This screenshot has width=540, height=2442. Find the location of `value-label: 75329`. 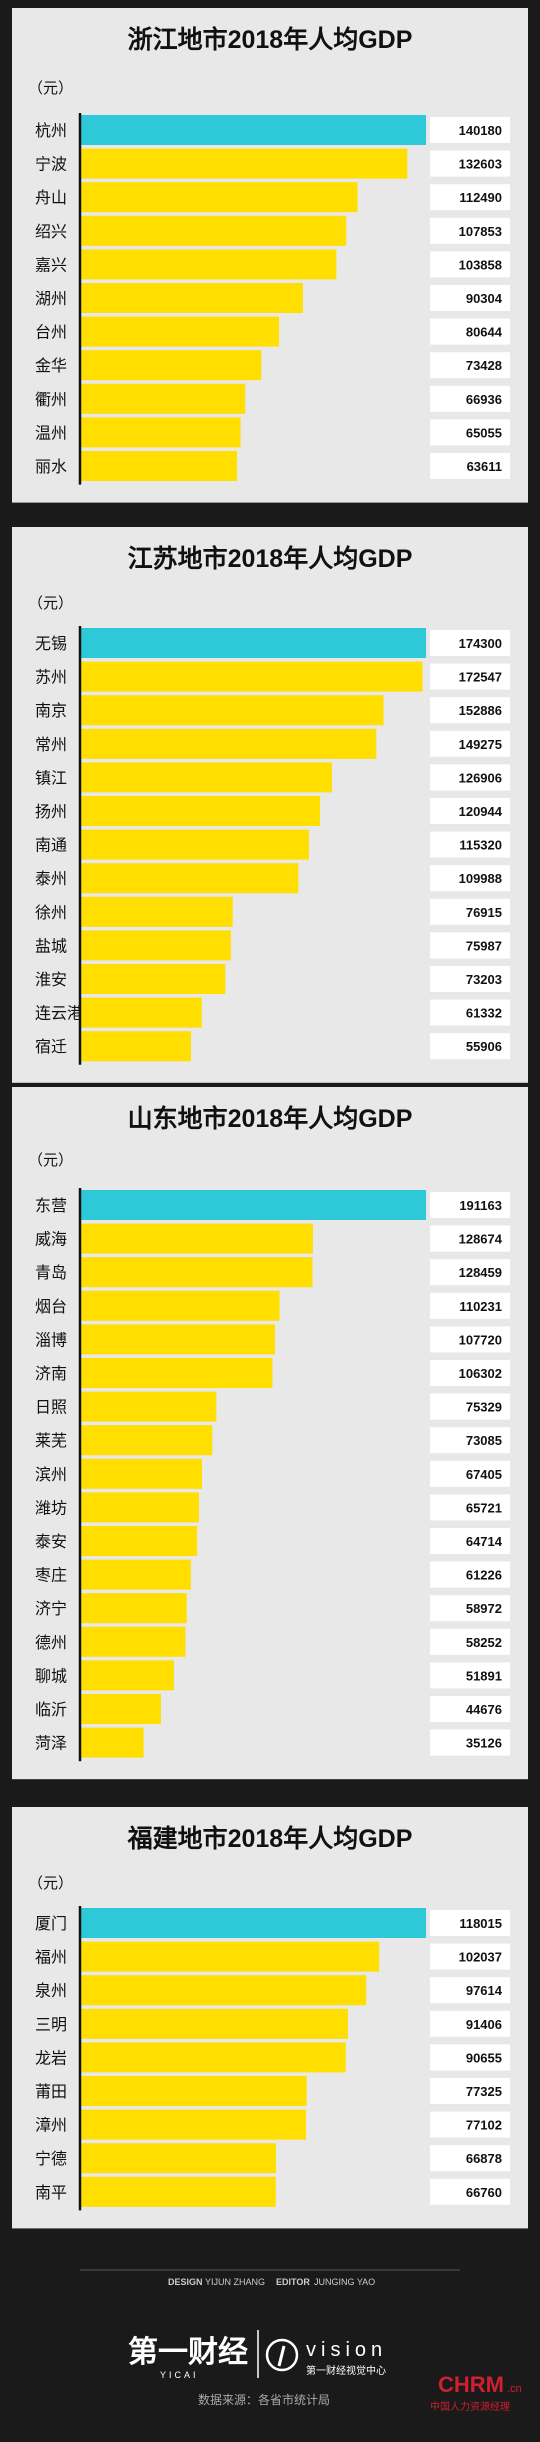

value-label: 75329 is located at coordinates (484, 1407).